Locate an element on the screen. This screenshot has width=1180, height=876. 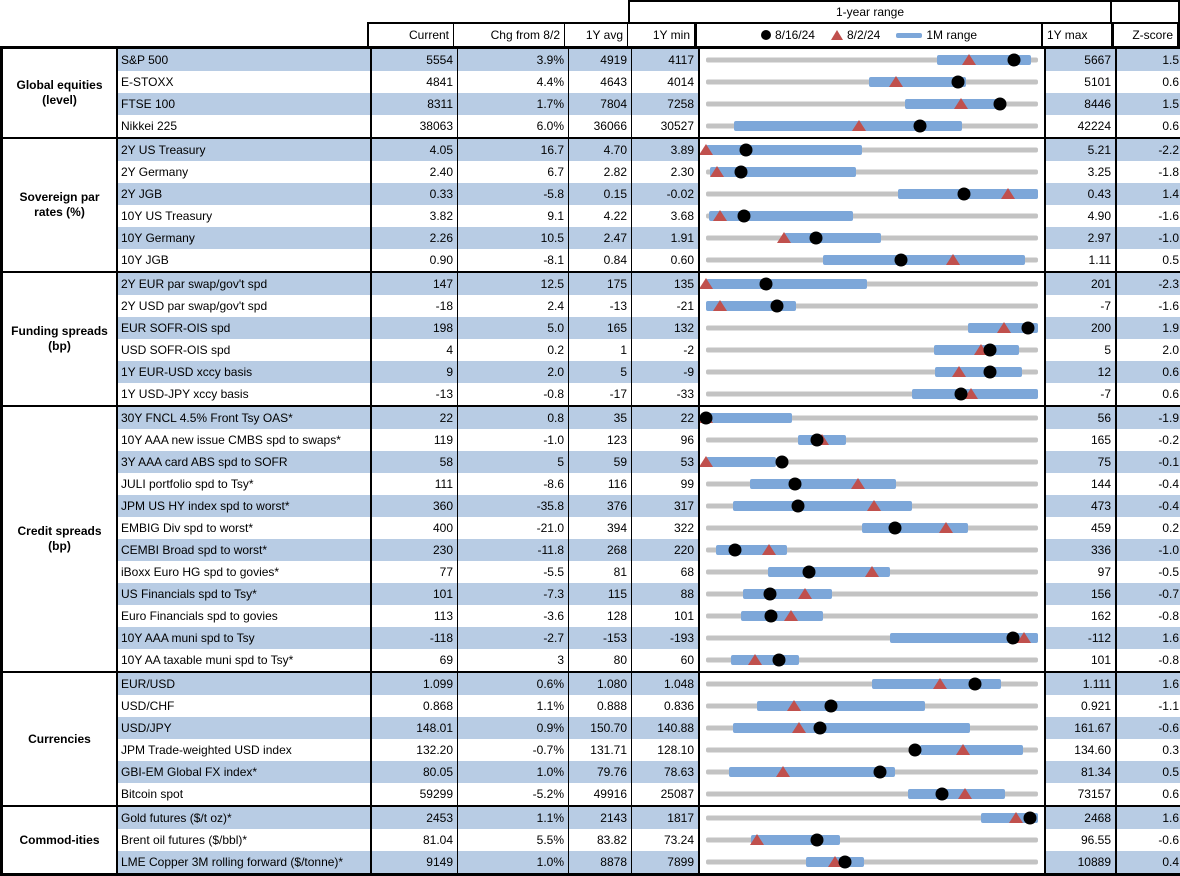
legend-range-bar-icon is located at coordinates (909, 35).